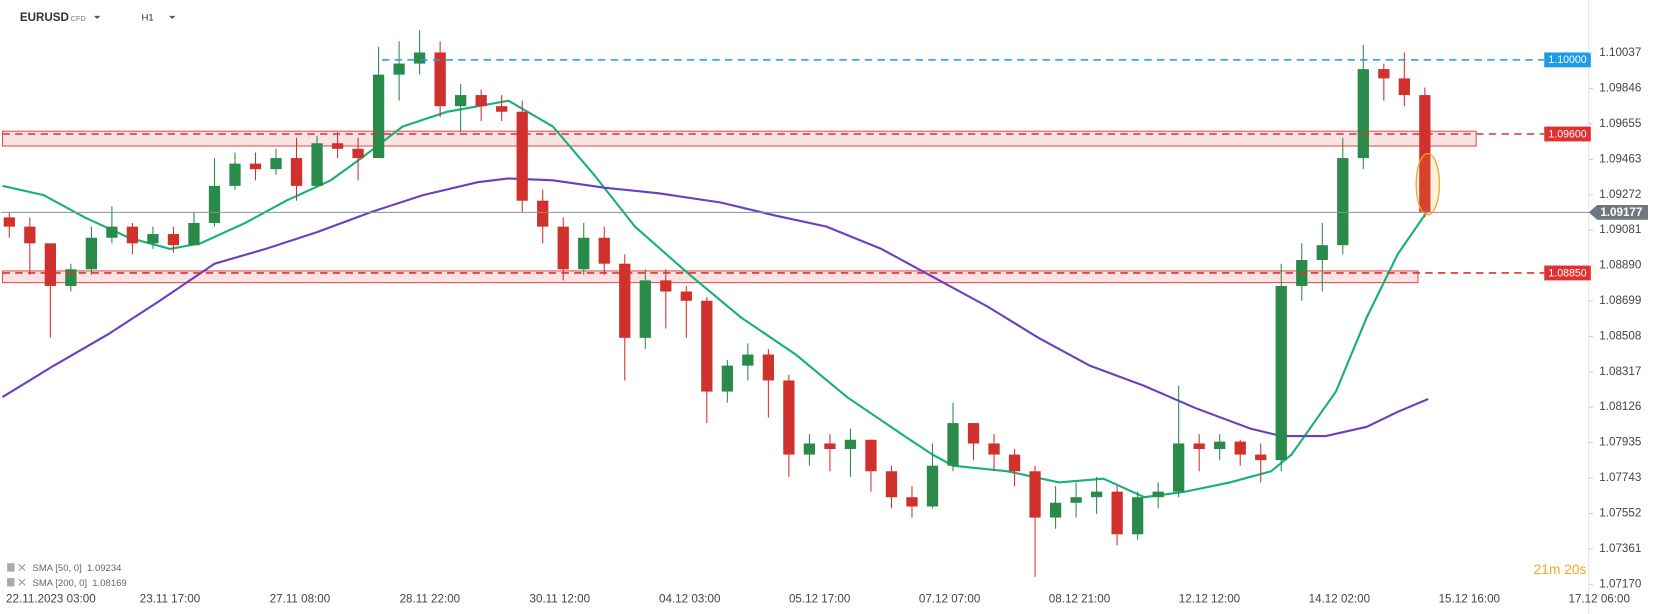 The image size is (1653, 614). What do you see at coordinates (560, 598) in the screenshot?
I see `x-tick-label: 30.11 12:00` at bounding box center [560, 598].